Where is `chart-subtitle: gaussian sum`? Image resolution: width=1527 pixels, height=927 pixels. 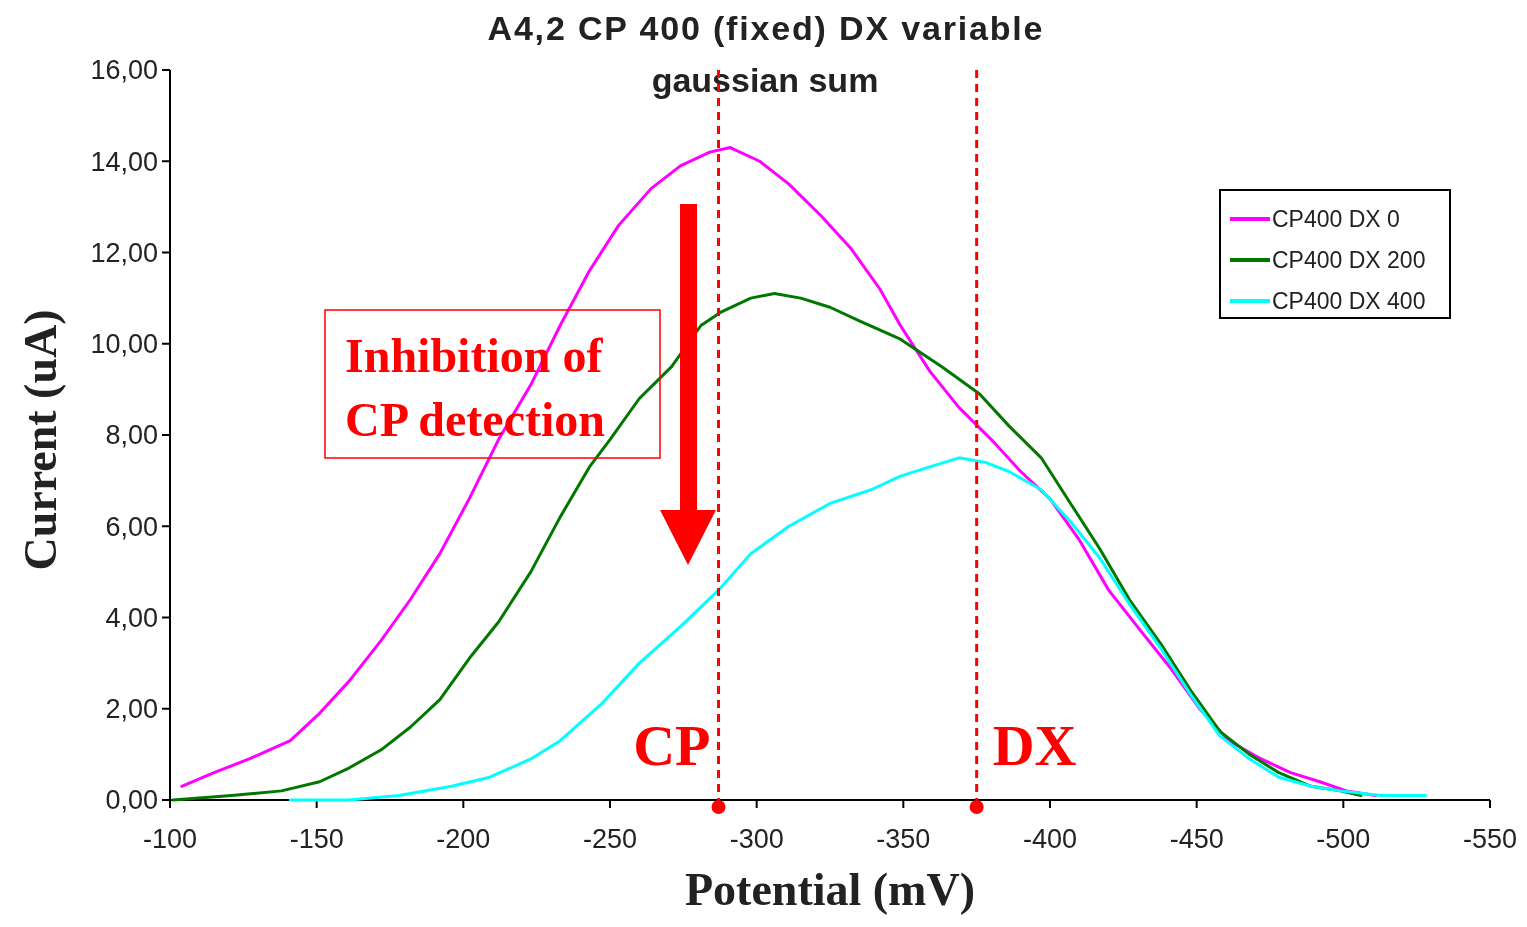 chart-subtitle: gaussian sum is located at coordinates (765, 80).